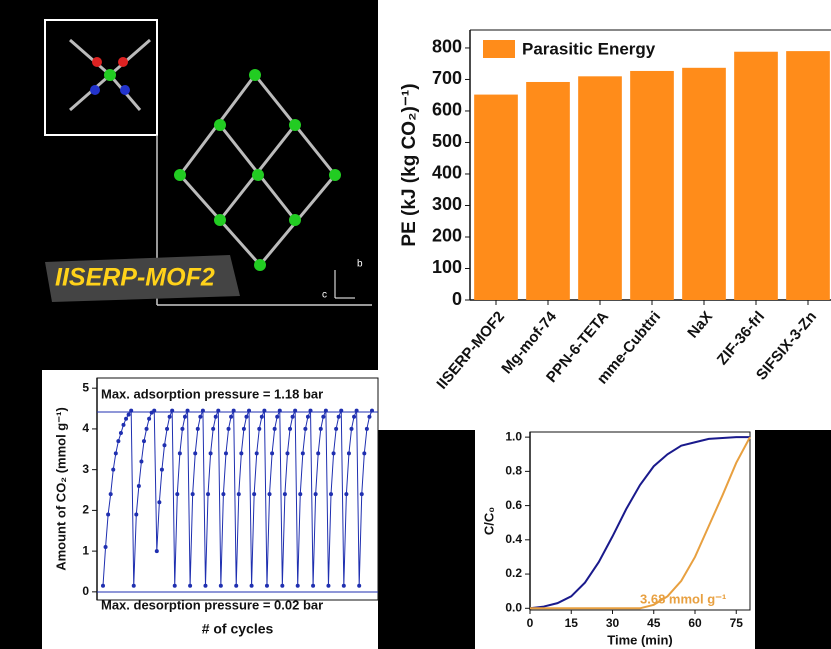 Image resolution: width=831 pixels, height=649 pixels. I want to click on y-tick-label: 600, so click(447, 110).